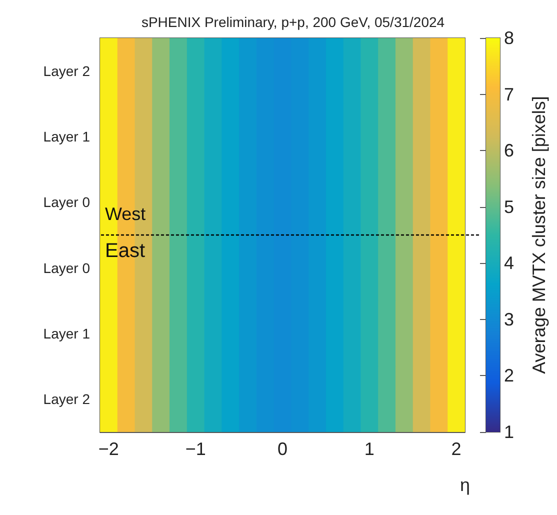 This screenshot has width=557, height=515. Describe the element at coordinates (125, 251) in the screenshot. I see `annotation: East` at that location.